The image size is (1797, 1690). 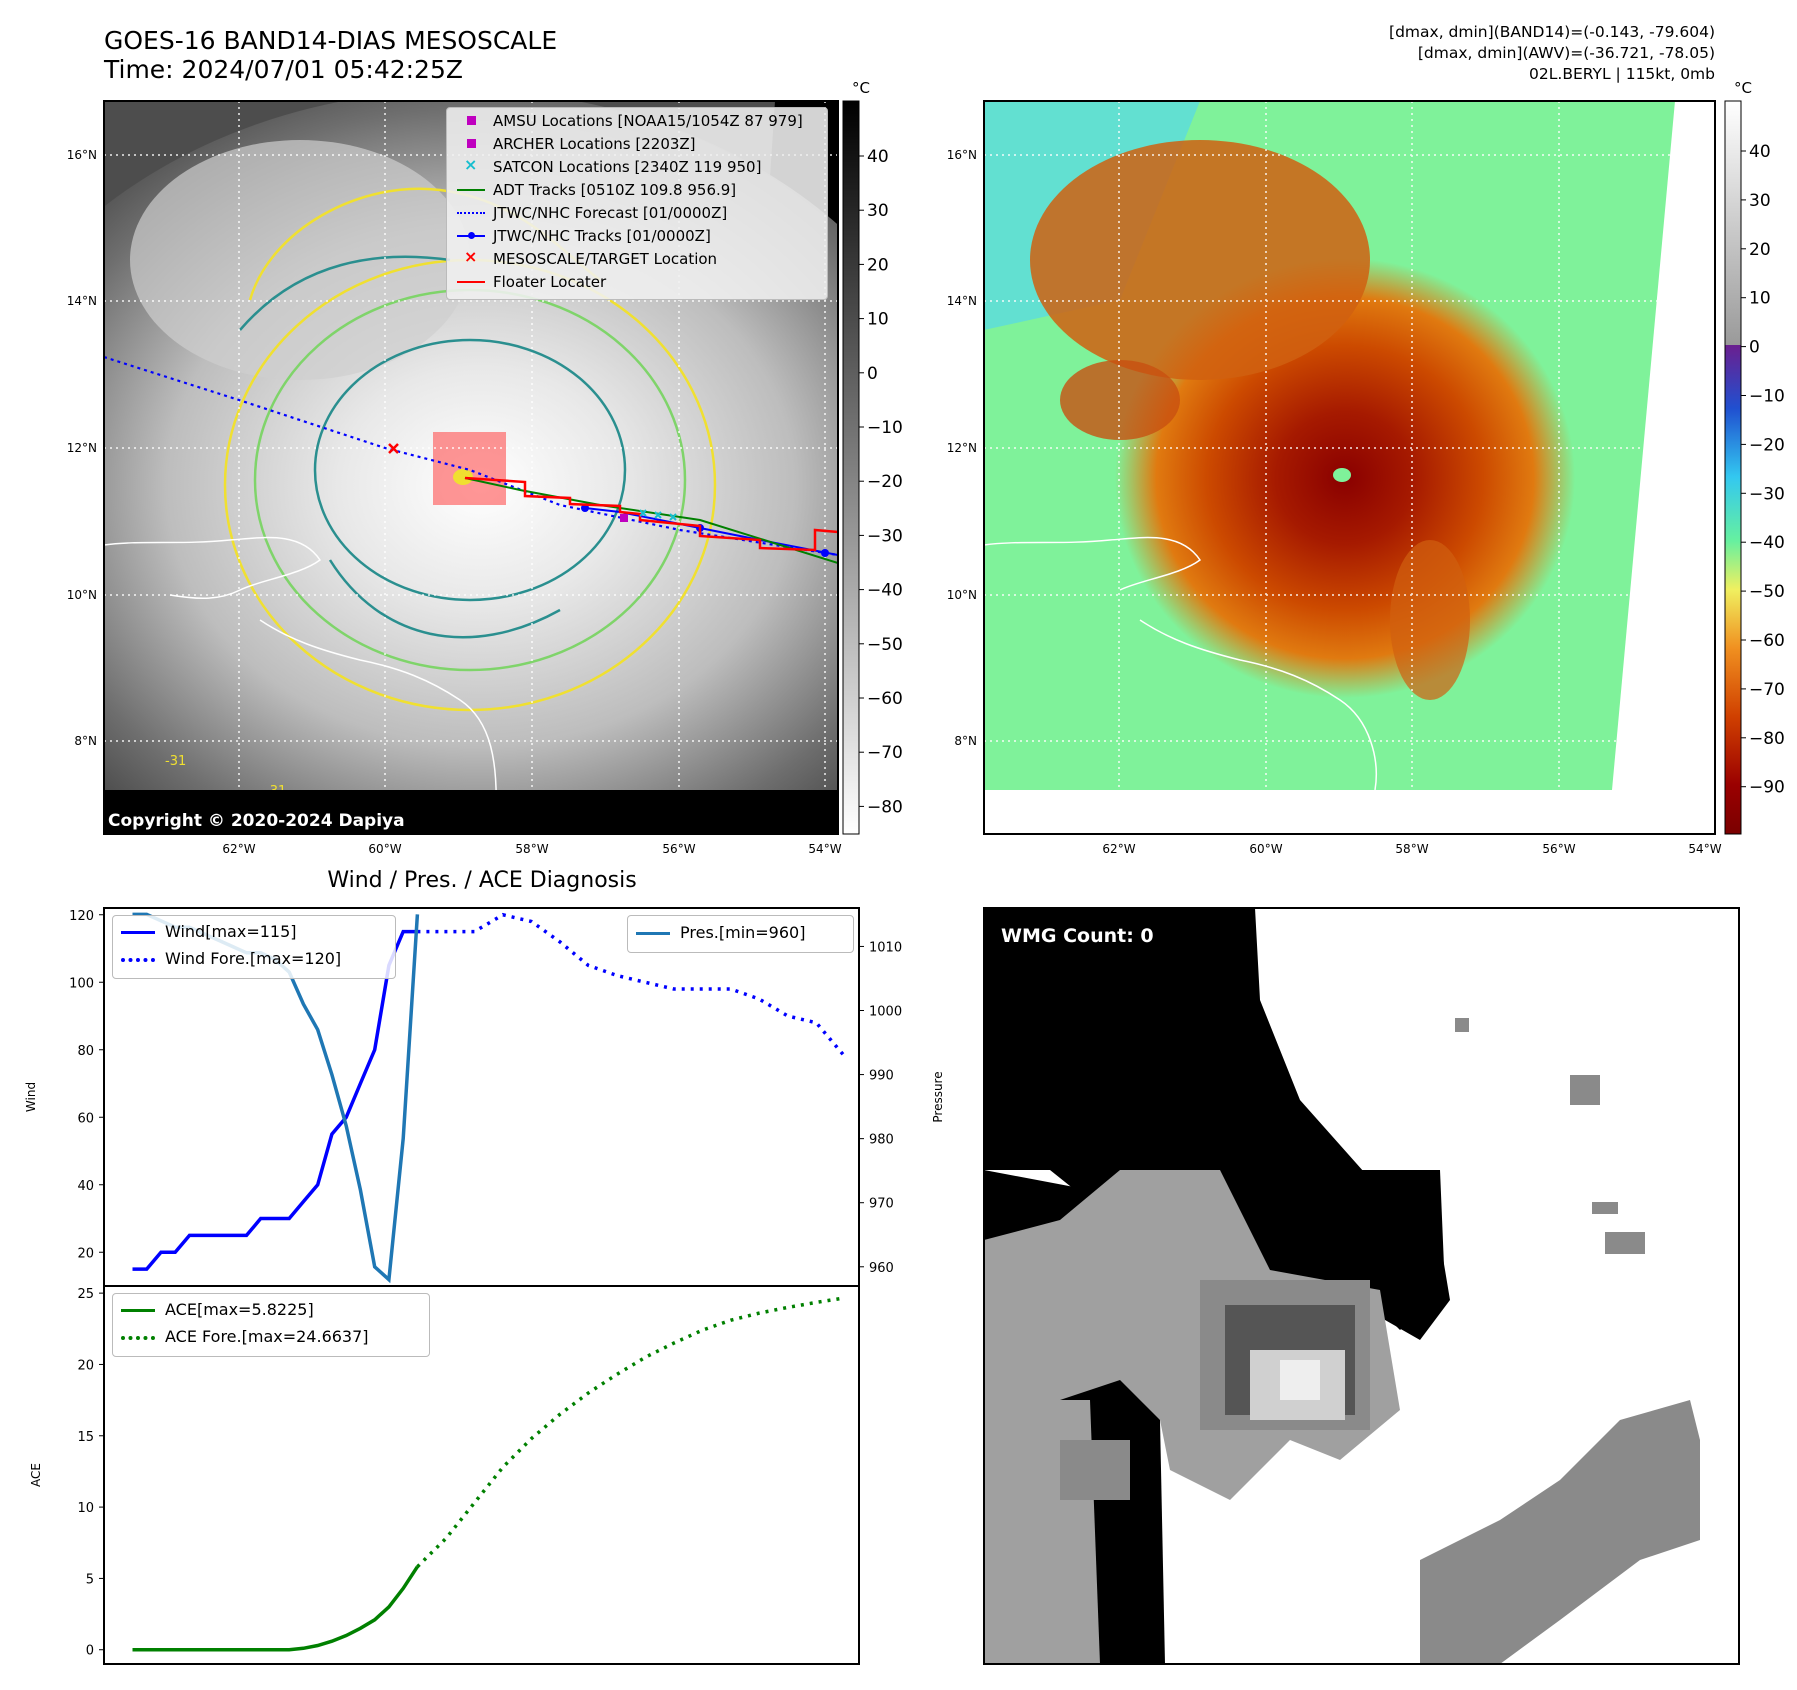 I want to click on lon-tick: 54°W, so click(x=824, y=849).